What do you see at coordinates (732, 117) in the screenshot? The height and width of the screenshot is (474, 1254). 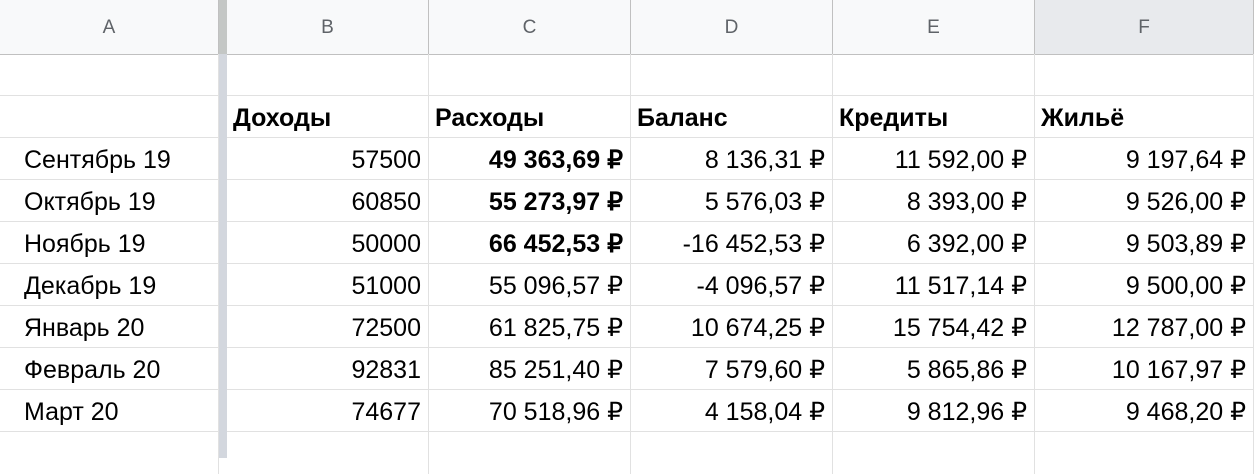 I see `header-balance: Баланс` at bounding box center [732, 117].